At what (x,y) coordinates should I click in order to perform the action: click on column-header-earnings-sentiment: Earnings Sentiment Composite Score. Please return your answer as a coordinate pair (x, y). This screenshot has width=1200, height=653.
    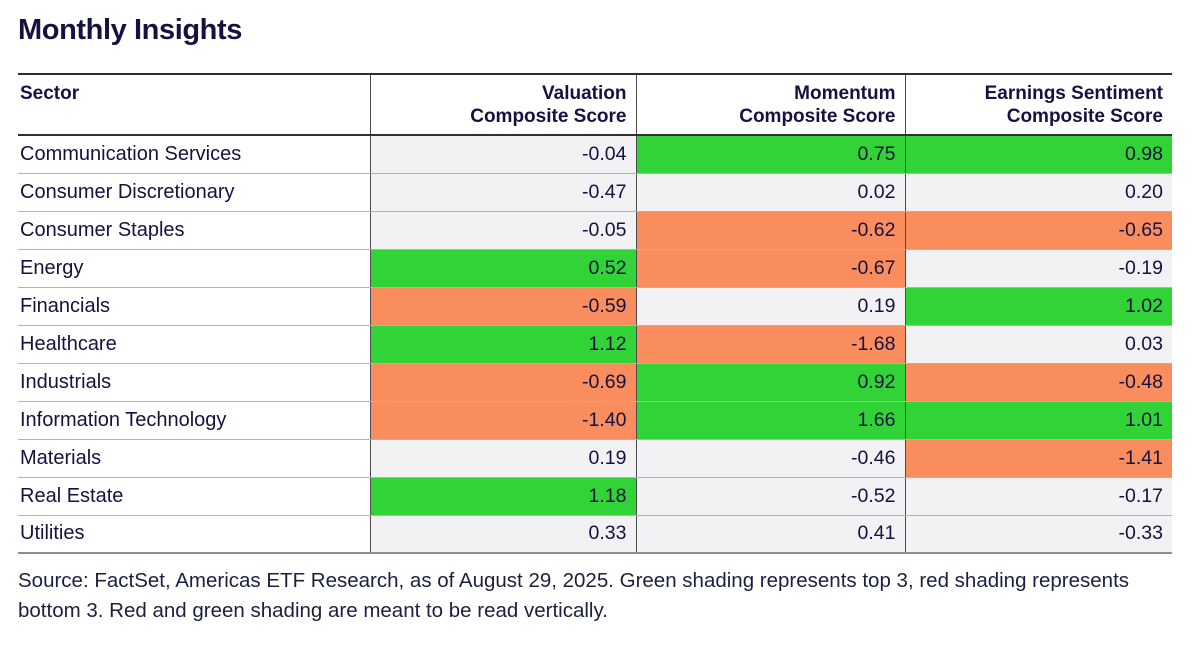
    Looking at the image, I should click on (1038, 104).